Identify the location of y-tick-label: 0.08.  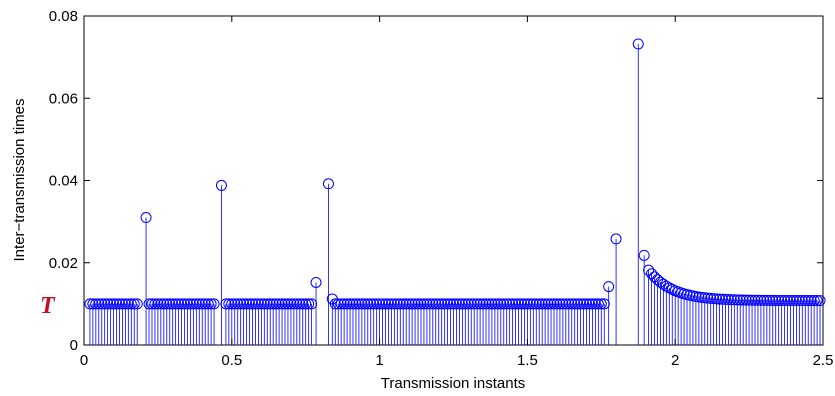
(63, 16).